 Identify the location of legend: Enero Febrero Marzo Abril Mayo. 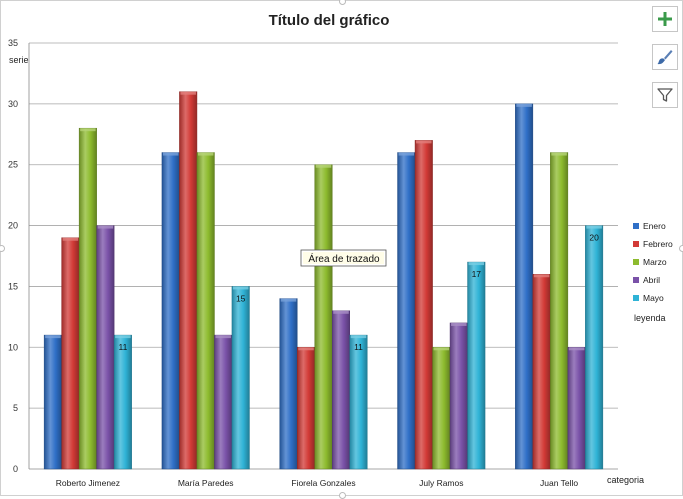
(653, 262).